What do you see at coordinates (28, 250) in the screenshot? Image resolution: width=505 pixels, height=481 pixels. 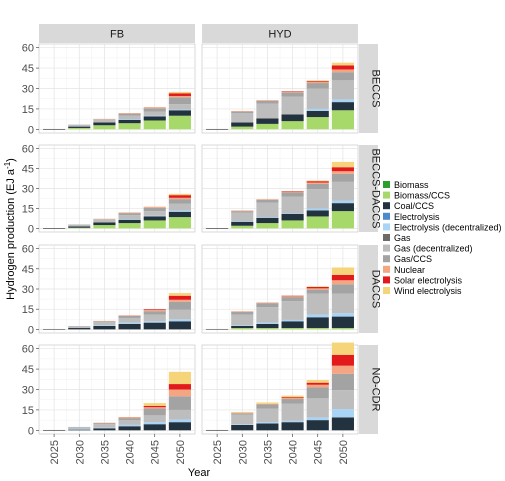 I see `y-tick-label: 60` at bounding box center [28, 250].